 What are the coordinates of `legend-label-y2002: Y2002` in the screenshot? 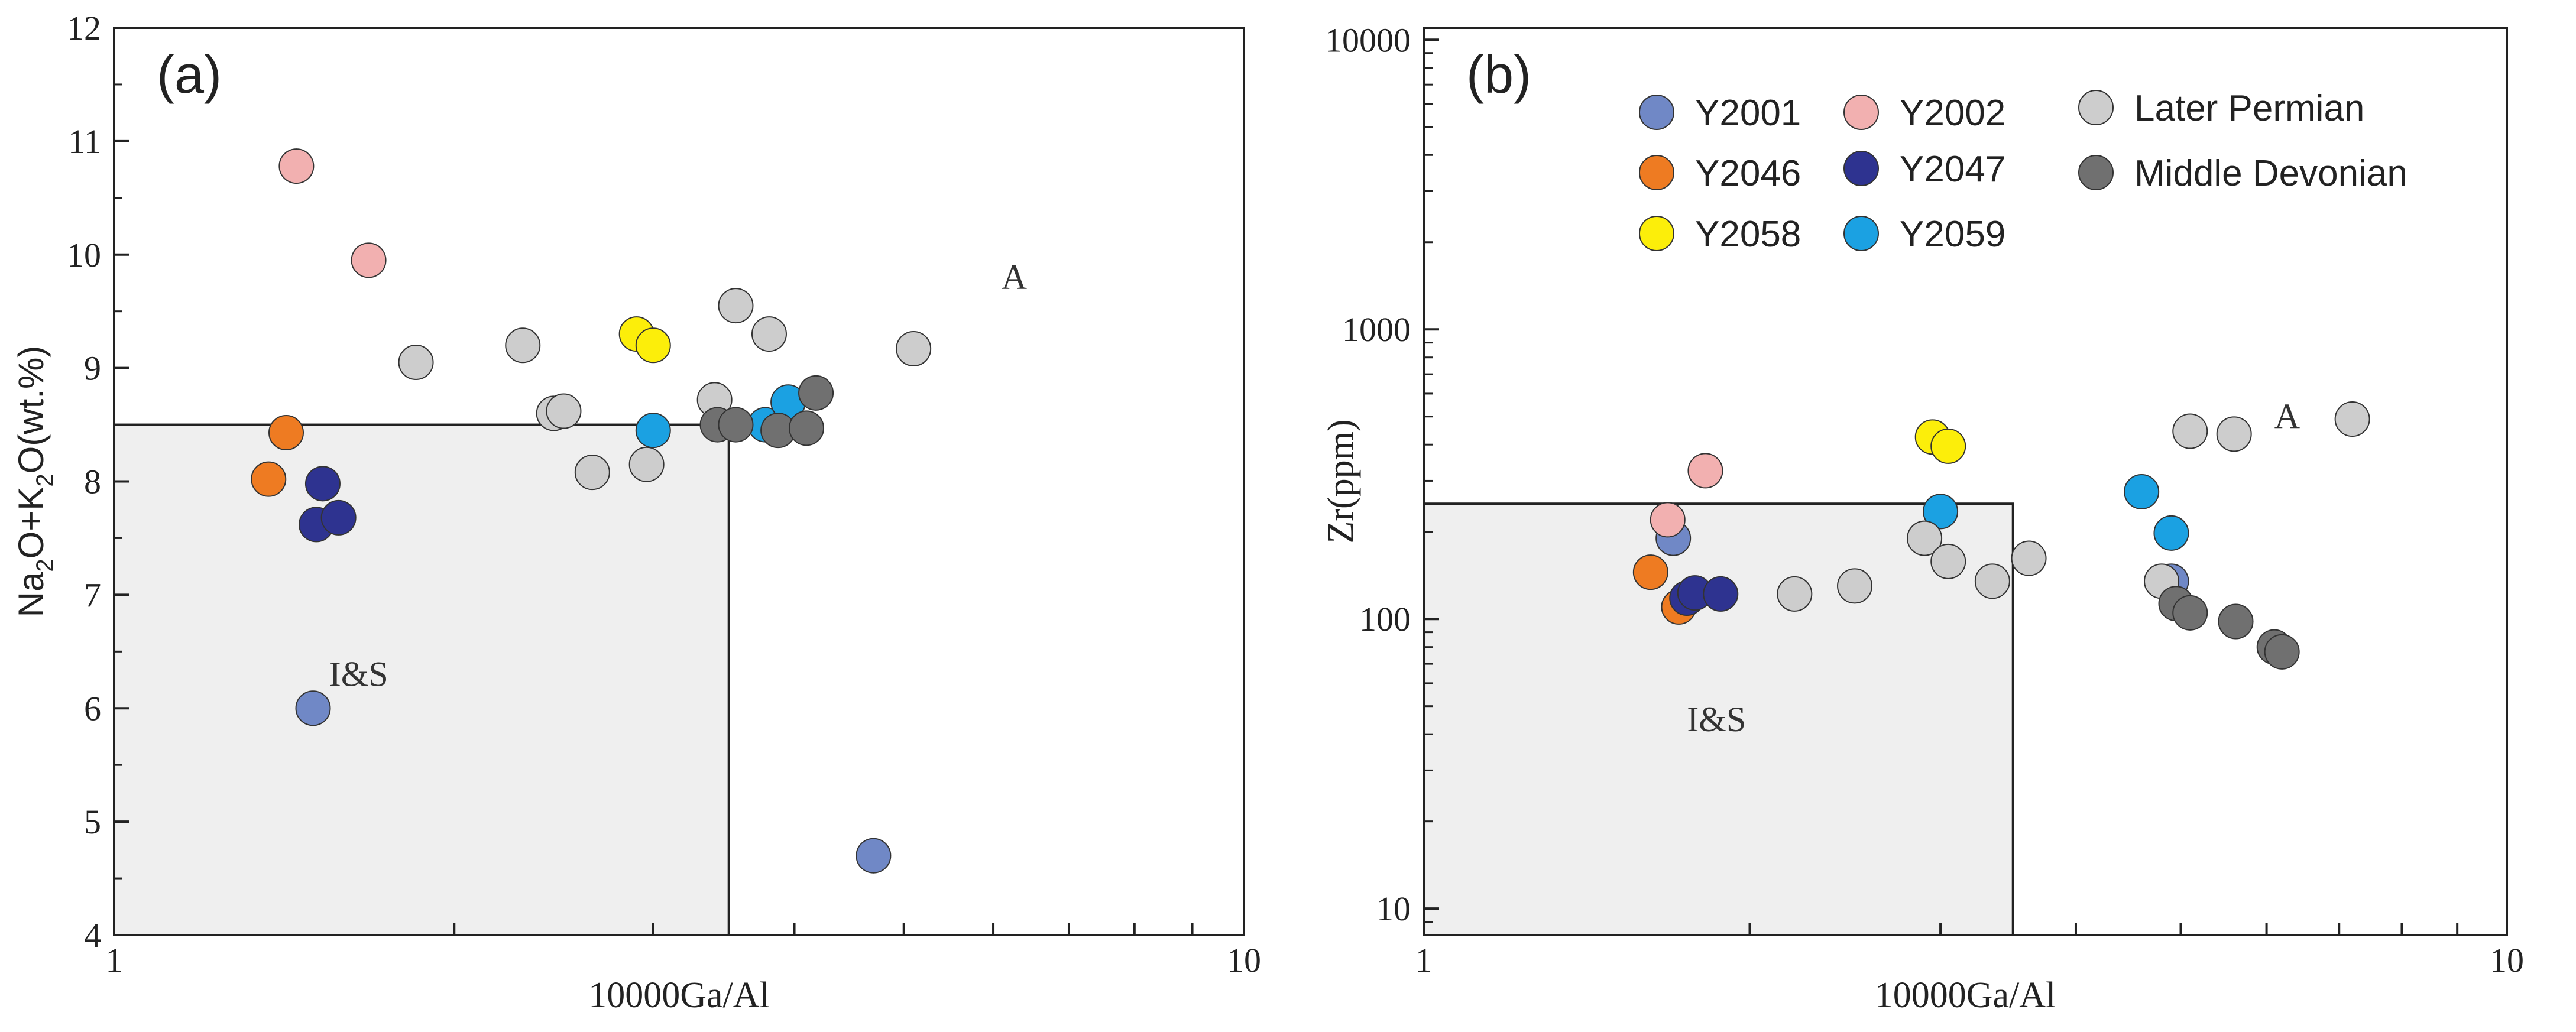 It's located at (1952, 113).